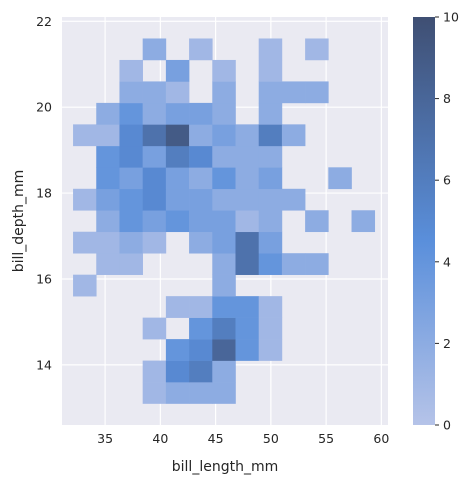 Image resolution: width=472 pixels, height=484 pixels. What do you see at coordinates (271, 438) in the screenshot?
I see `x-tick-label: 50` at bounding box center [271, 438].